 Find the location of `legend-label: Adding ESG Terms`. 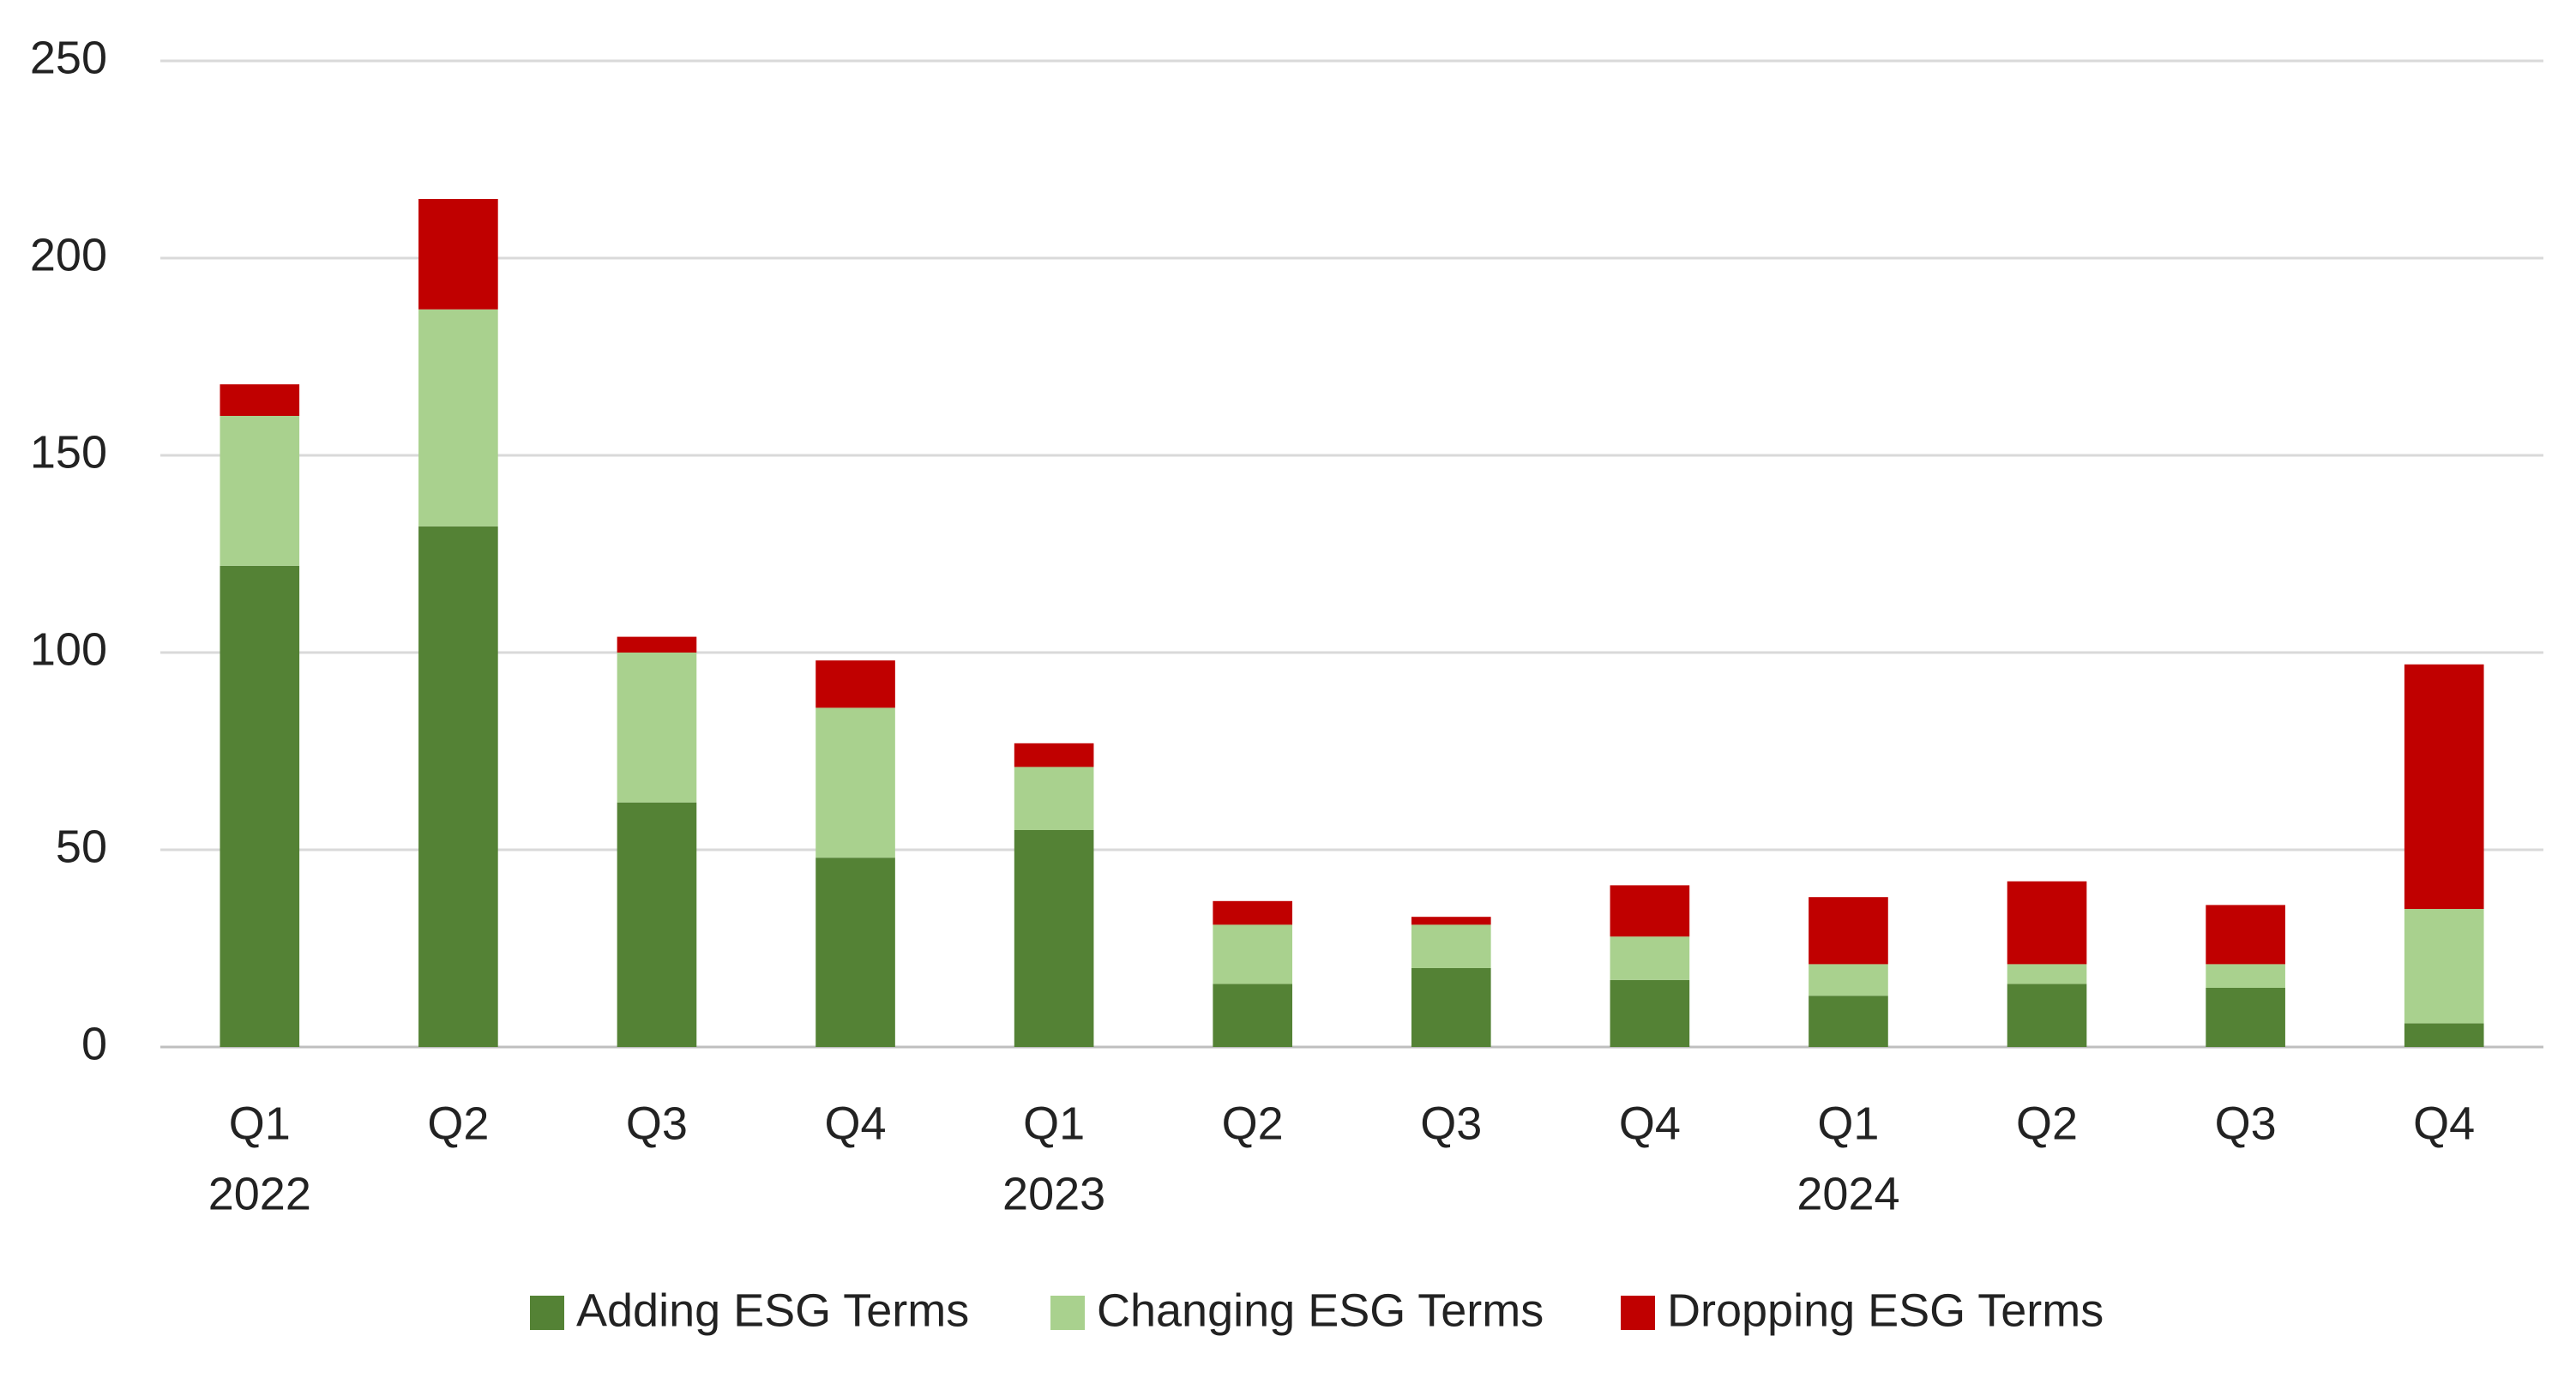

legend-label: Adding ESG Terms is located at coordinates (772, 1310).